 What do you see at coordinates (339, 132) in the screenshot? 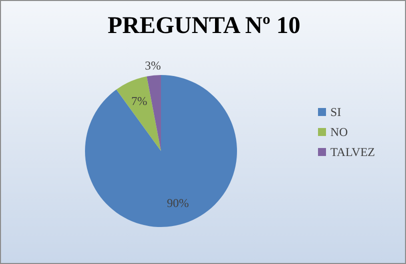
I see `legend-label: NO` at bounding box center [339, 132].